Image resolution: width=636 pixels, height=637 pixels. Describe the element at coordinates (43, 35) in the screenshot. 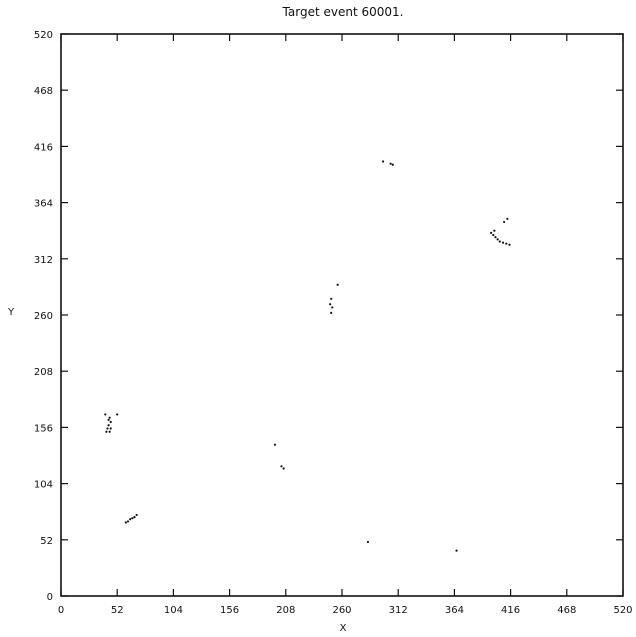

I see `y-tick-label: 520` at that location.